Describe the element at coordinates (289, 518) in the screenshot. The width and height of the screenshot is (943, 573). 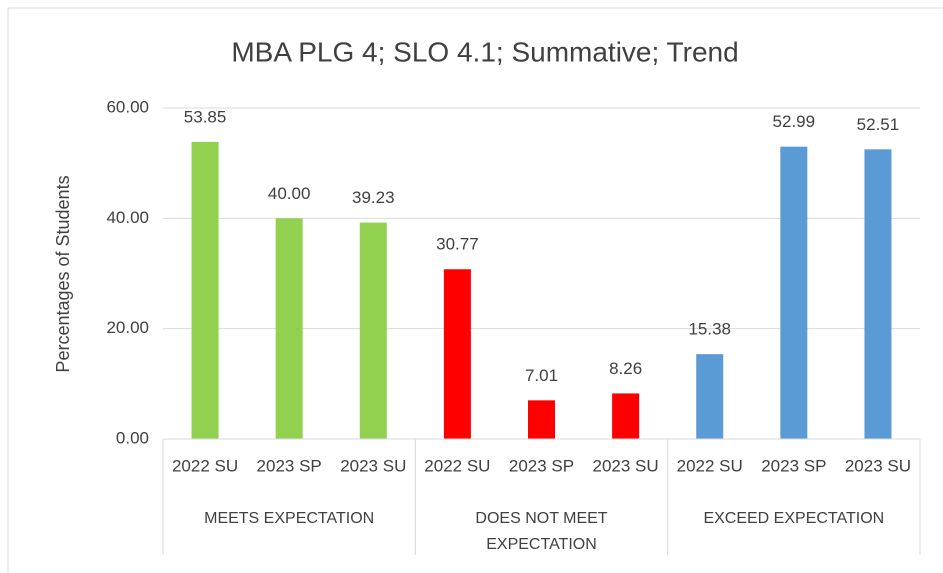
I see `group-label: MEETS EXPECTATION` at that location.